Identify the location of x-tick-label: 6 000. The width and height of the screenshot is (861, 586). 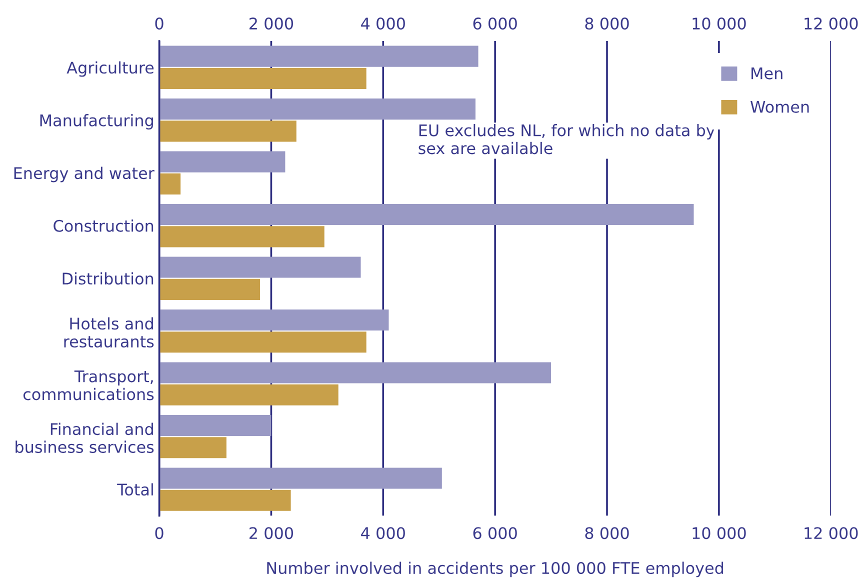
(495, 533).